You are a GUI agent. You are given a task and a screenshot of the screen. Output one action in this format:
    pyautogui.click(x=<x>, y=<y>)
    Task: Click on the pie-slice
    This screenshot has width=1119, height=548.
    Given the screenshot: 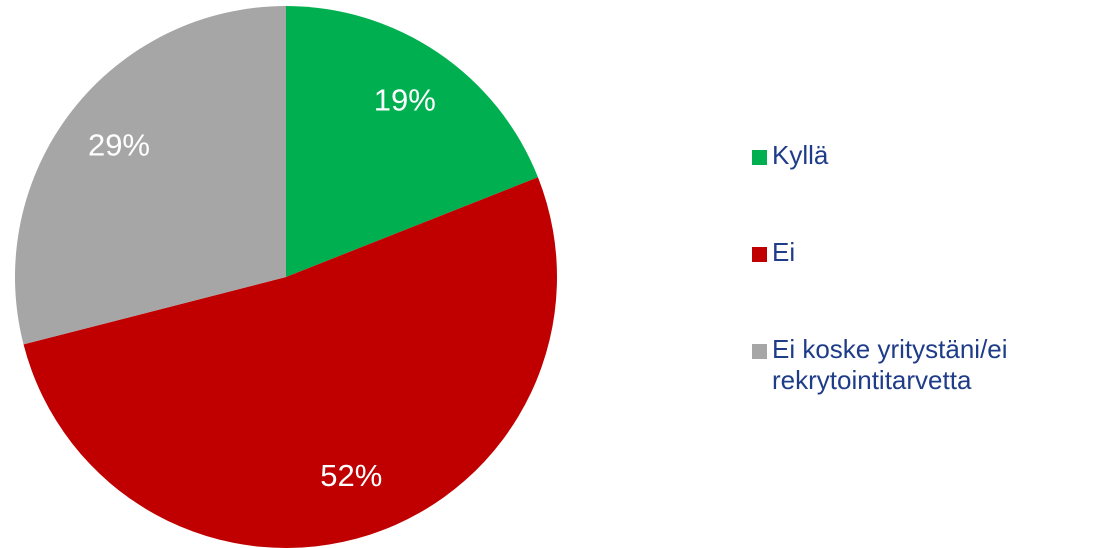 What is the action you would take?
    pyautogui.click(x=412, y=141)
    